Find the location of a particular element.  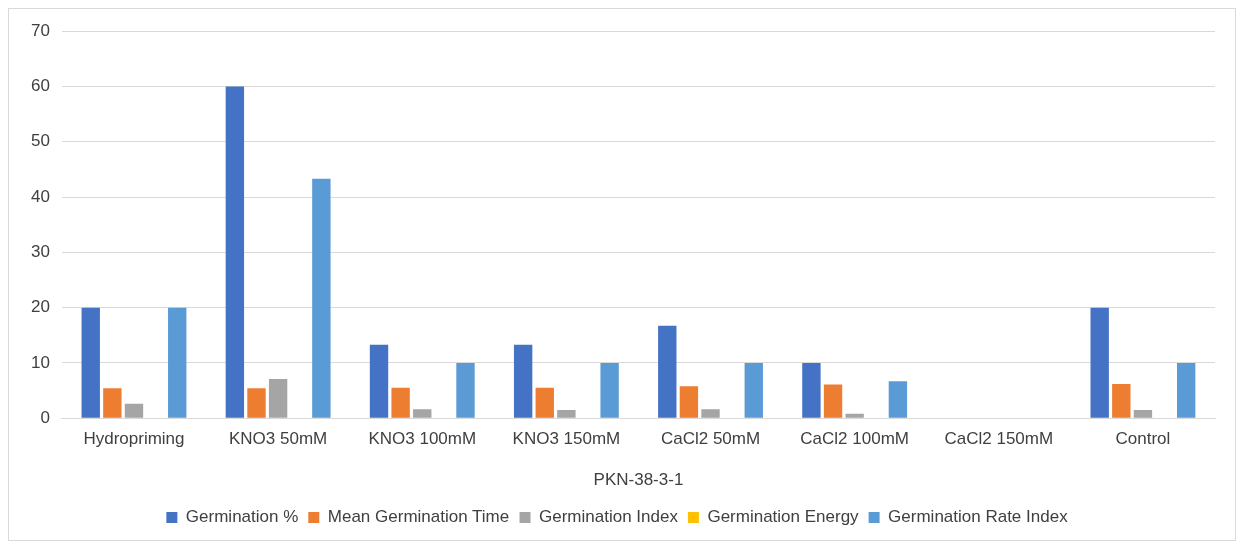

y-tick-label: 30 is located at coordinates (40, 252).